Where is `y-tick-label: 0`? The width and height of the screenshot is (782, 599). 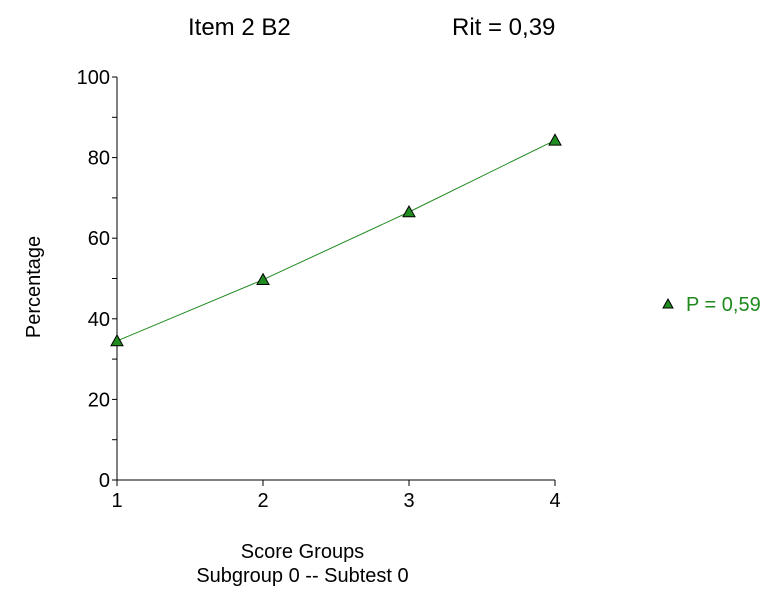 y-tick-label: 0 is located at coordinates (104, 481).